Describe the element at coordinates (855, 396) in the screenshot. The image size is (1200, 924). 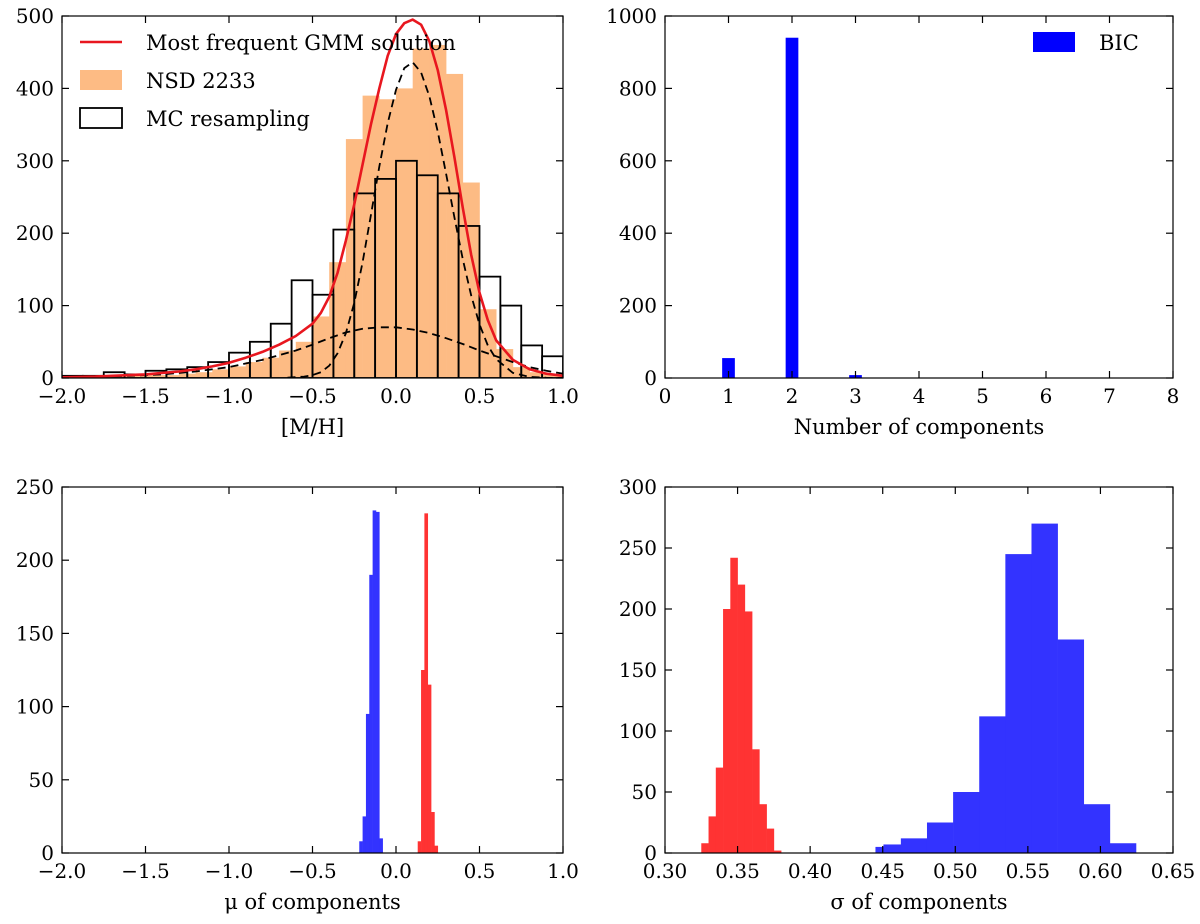
I see `bic-xtick-label-3: 3` at that location.